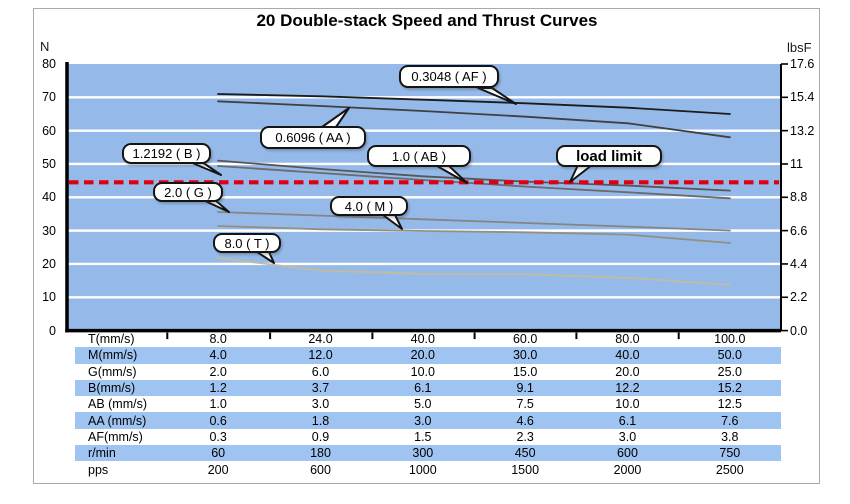 This screenshot has width=850, height=504. What do you see at coordinates (449, 76) in the screenshot?
I see `callout-label-AF: 0.3048 ( AF )` at bounding box center [449, 76].